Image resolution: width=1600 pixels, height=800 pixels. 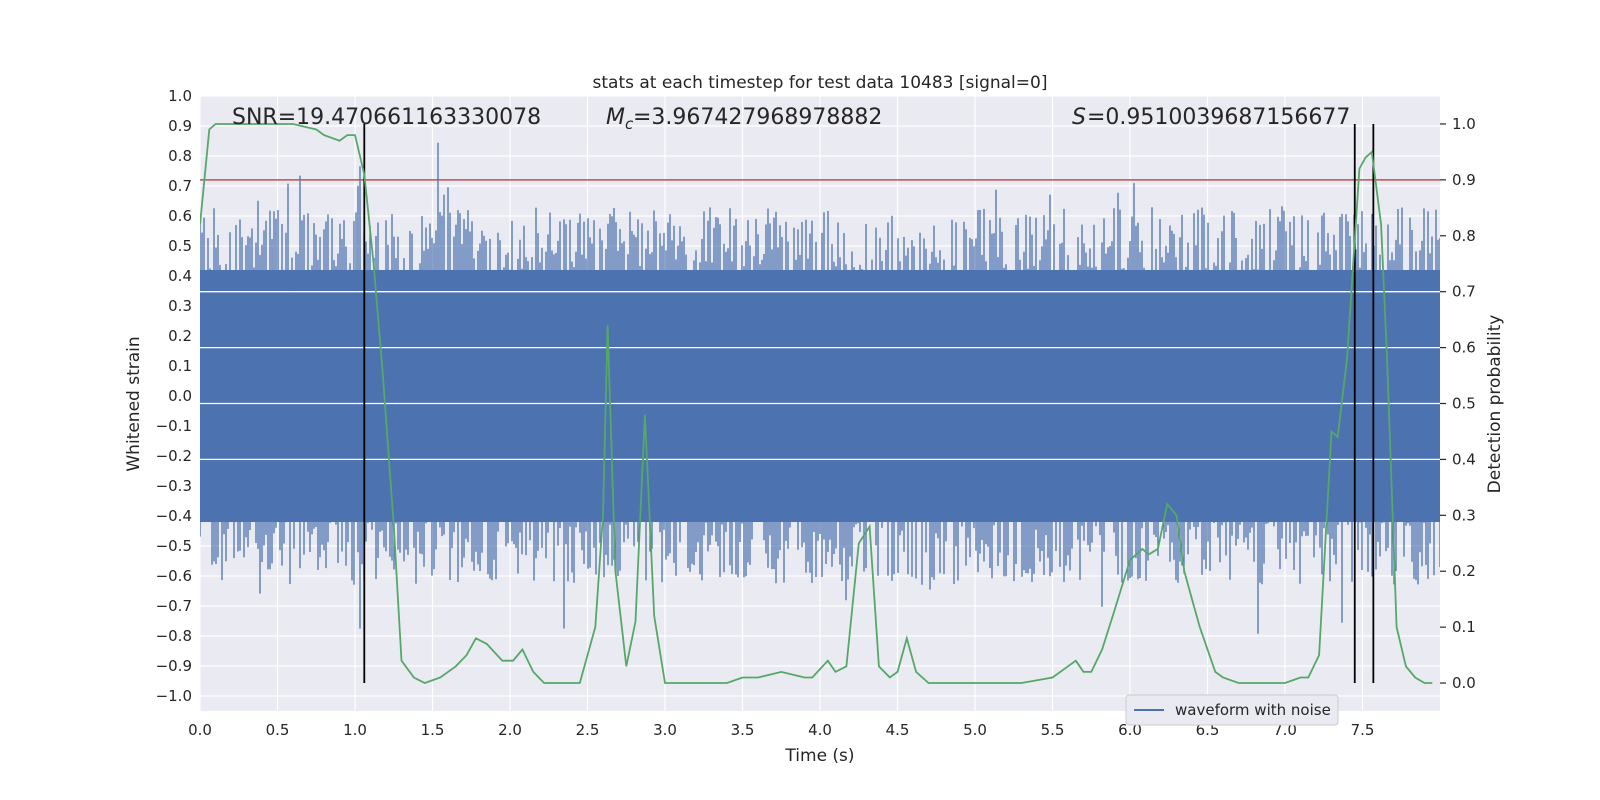 I want to click on legend-label: waveform with noise, so click(x=1253, y=710).